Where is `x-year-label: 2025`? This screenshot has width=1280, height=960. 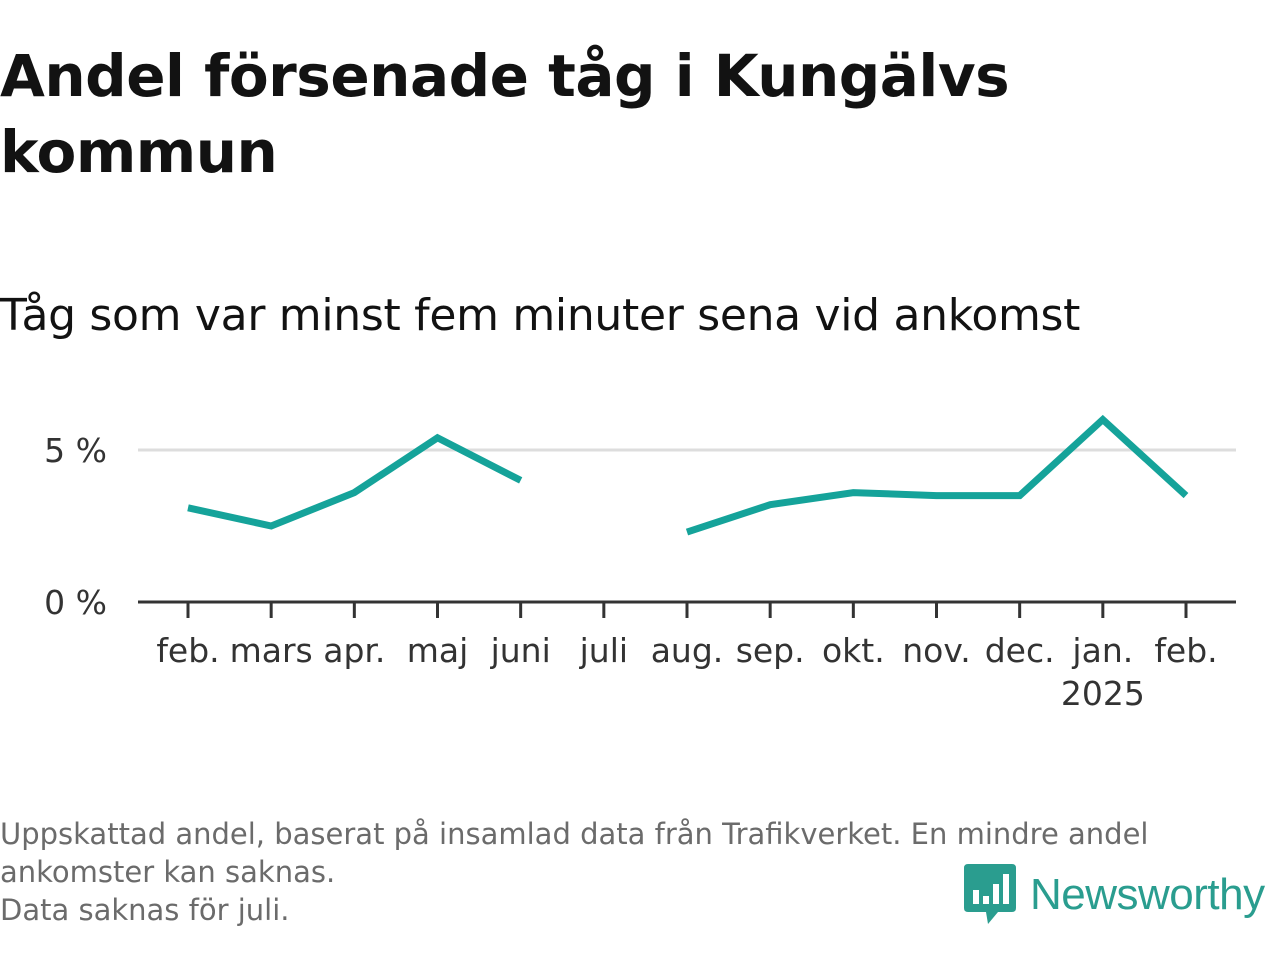 x-year-label: 2025 is located at coordinates (1103, 693).